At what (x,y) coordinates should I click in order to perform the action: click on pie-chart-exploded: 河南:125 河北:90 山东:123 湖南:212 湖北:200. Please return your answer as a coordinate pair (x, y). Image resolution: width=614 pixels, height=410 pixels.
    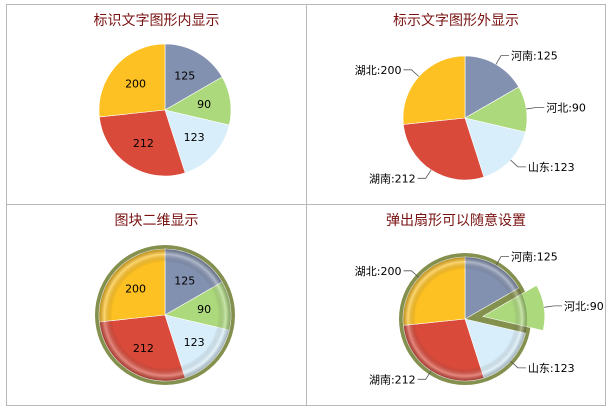
    Looking at the image, I should click on (479, 319).